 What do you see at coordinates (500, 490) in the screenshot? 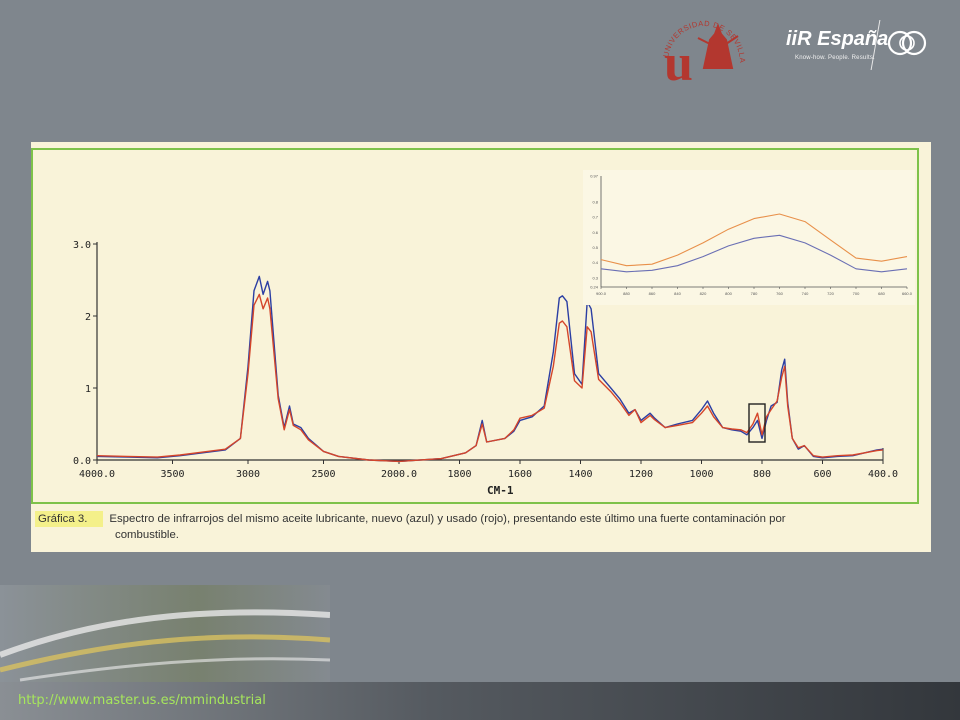
I see `x-axis-label: CM-1` at bounding box center [500, 490].